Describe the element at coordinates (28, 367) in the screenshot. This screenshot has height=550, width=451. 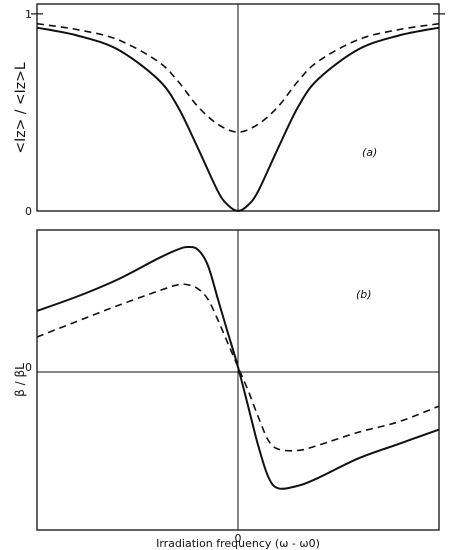
I see `panel-b-ytick-label: 0` at that location.